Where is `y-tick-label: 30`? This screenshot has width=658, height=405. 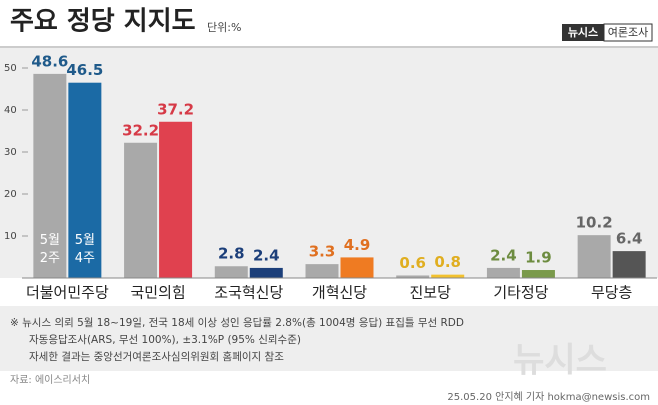
y-tick-label: 30 is located at coordinates (10, 152).